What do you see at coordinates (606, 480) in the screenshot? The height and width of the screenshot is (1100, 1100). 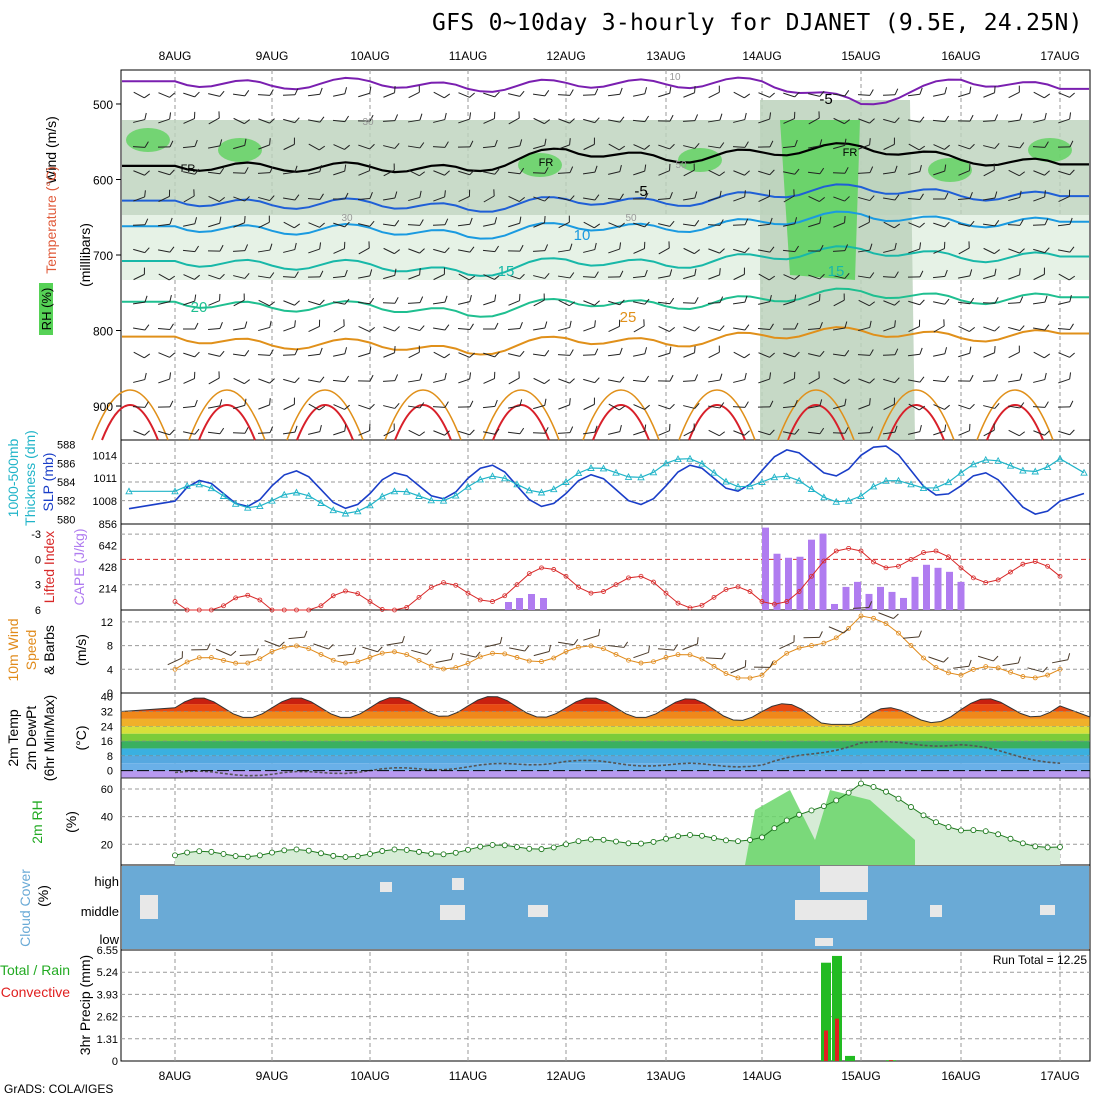 I see `slp-line` at bounding box center [606, 480].